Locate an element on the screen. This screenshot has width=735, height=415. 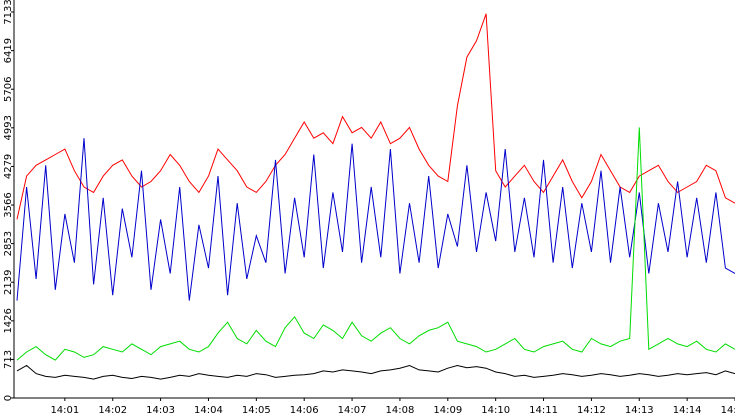
y-tick-label: 3566 is located at coordinates (8, 204).